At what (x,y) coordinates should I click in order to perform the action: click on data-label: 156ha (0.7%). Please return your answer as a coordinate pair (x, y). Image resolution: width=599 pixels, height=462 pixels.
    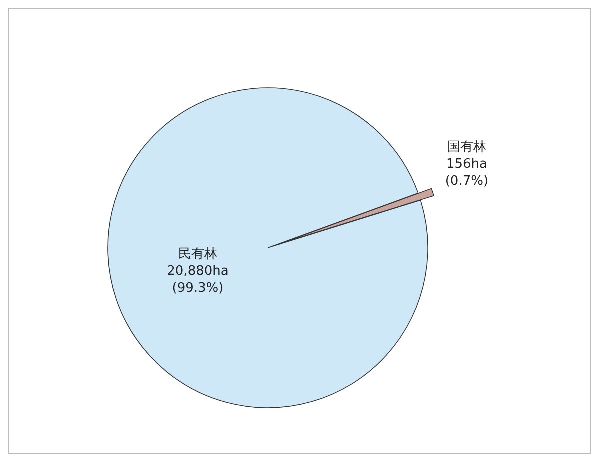
    Looking at the image, I should click on (467, 172).